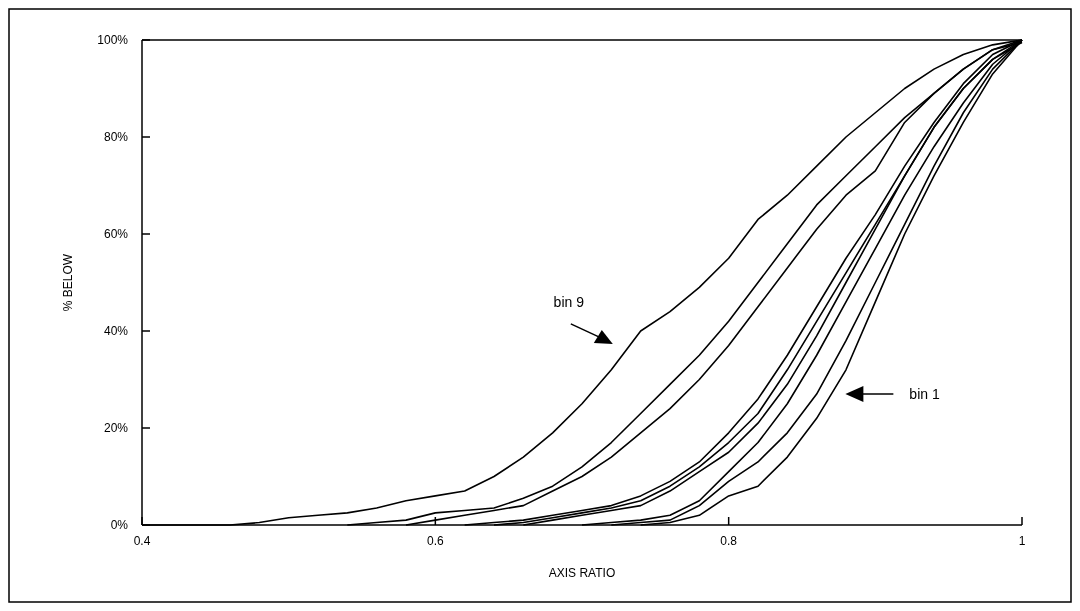 Image resolution: width=1080 pixels, height=611 pixels. What do you see at coordinates (569, 301) in the screenshot?
I see `annotation: bin 9` at bounding box center [569, 301].